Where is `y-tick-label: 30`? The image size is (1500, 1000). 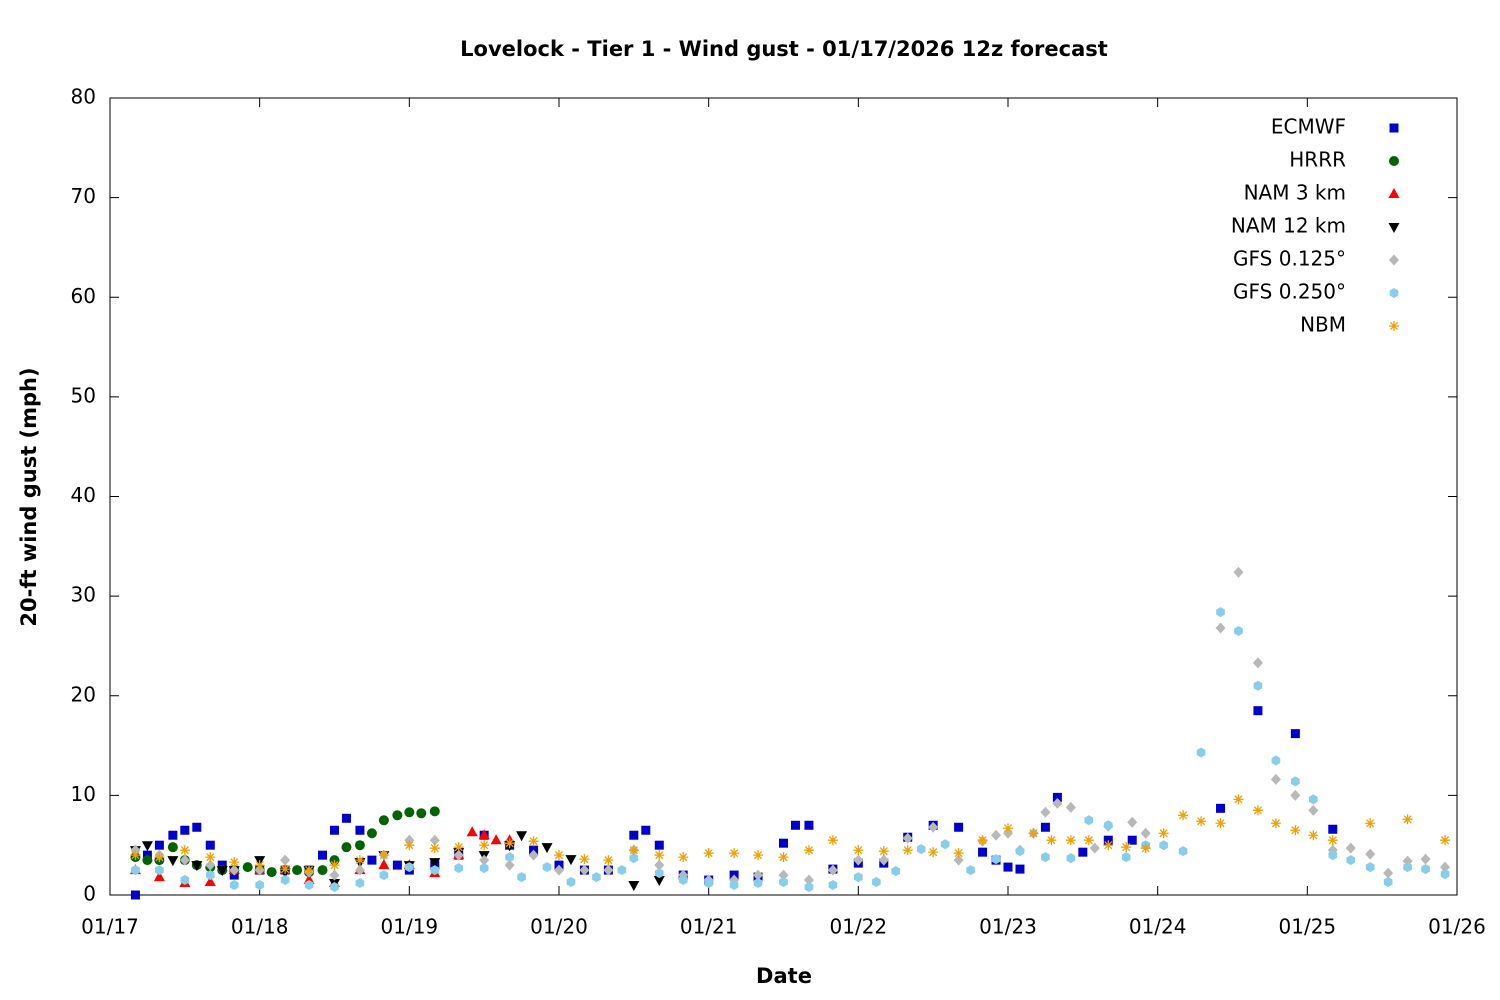
y-tick-label: 30 is located at coordinates (83, 595).